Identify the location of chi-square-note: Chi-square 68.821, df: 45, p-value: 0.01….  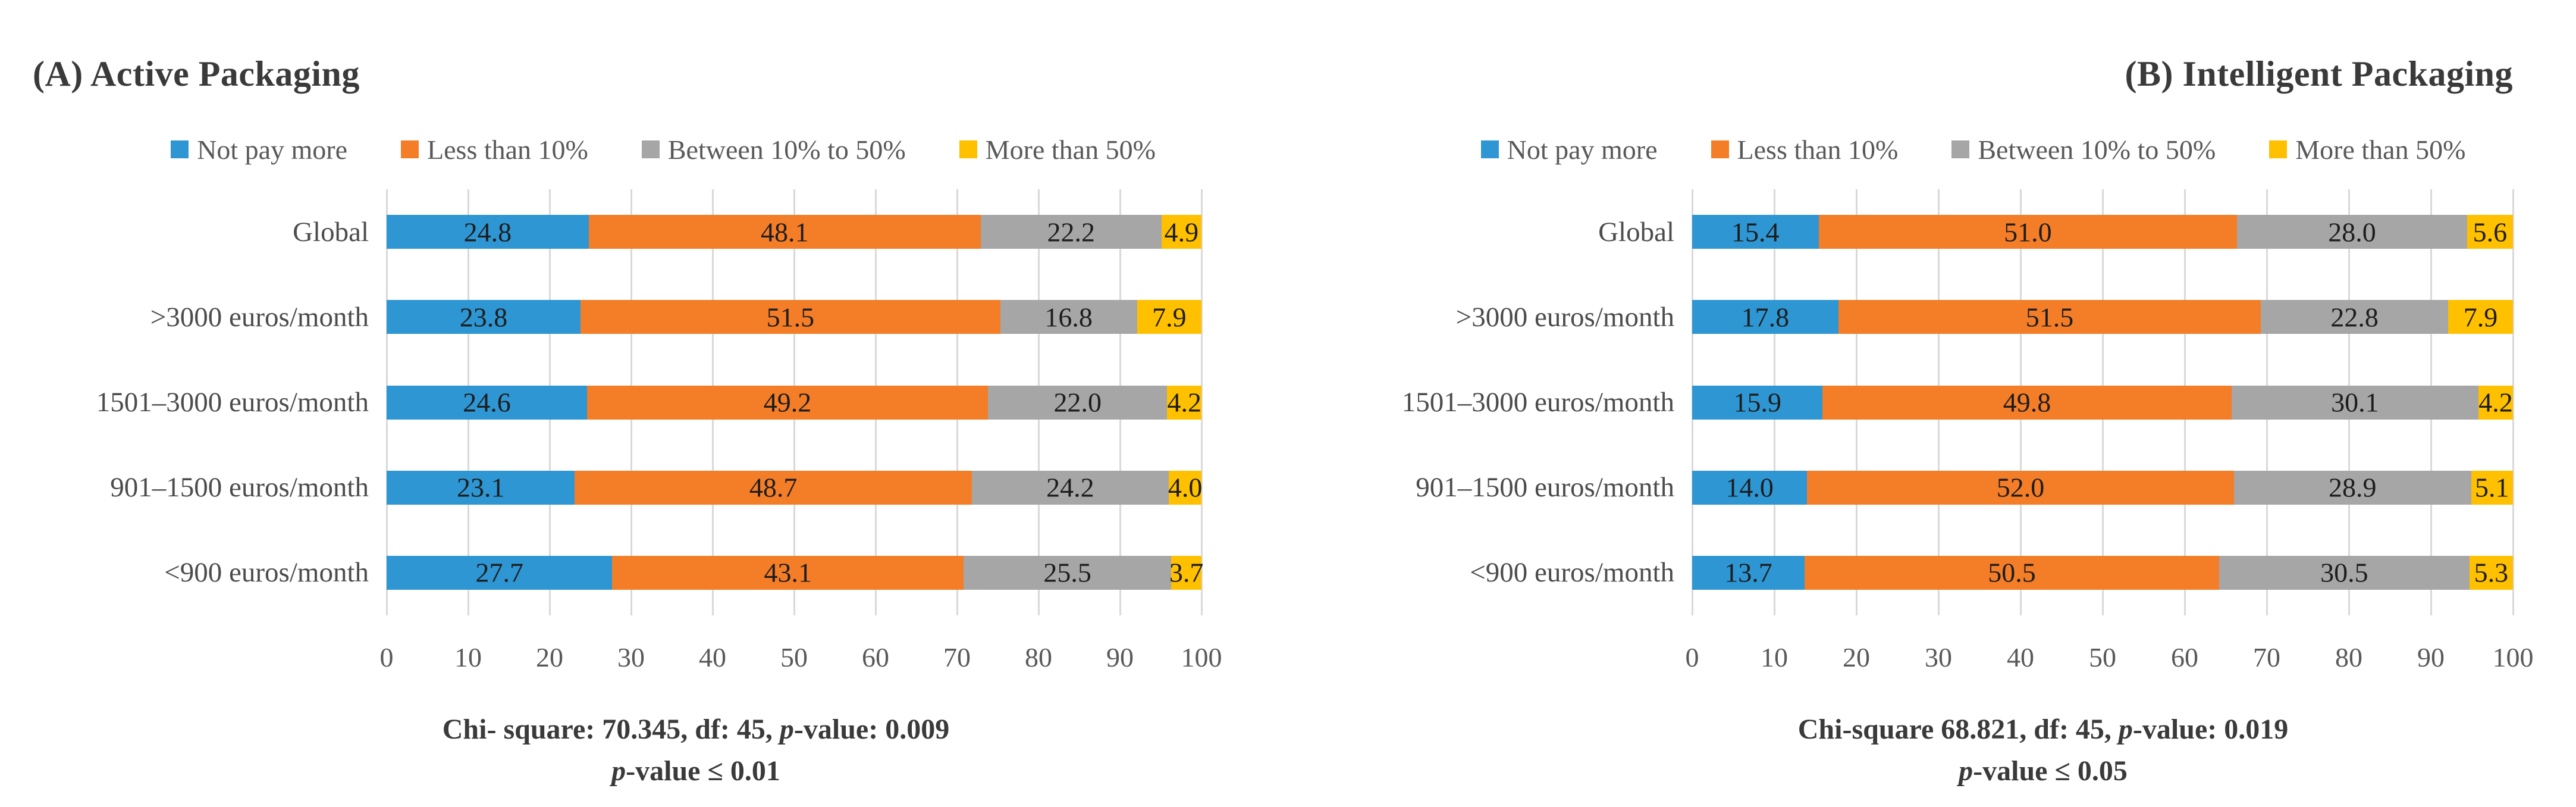
(2043, 729).